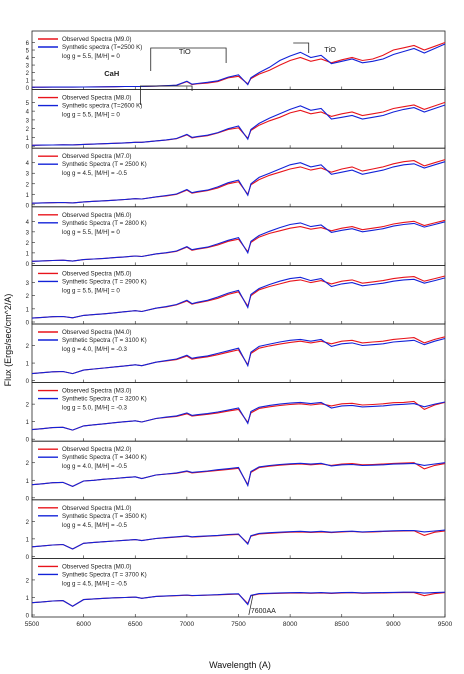 The width and height of the screenshot is (464, 674). I want to click on x-tick-label: 9000, so click(393, 624).